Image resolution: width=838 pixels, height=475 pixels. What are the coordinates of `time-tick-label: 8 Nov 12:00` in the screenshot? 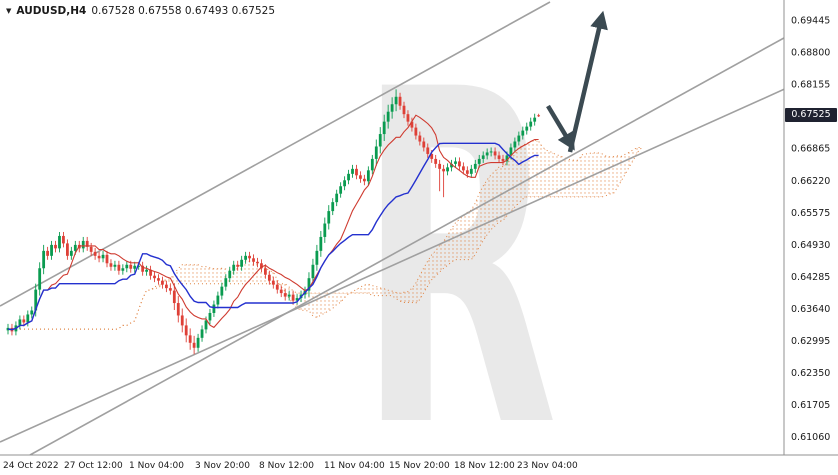 It's located at (286, 466).